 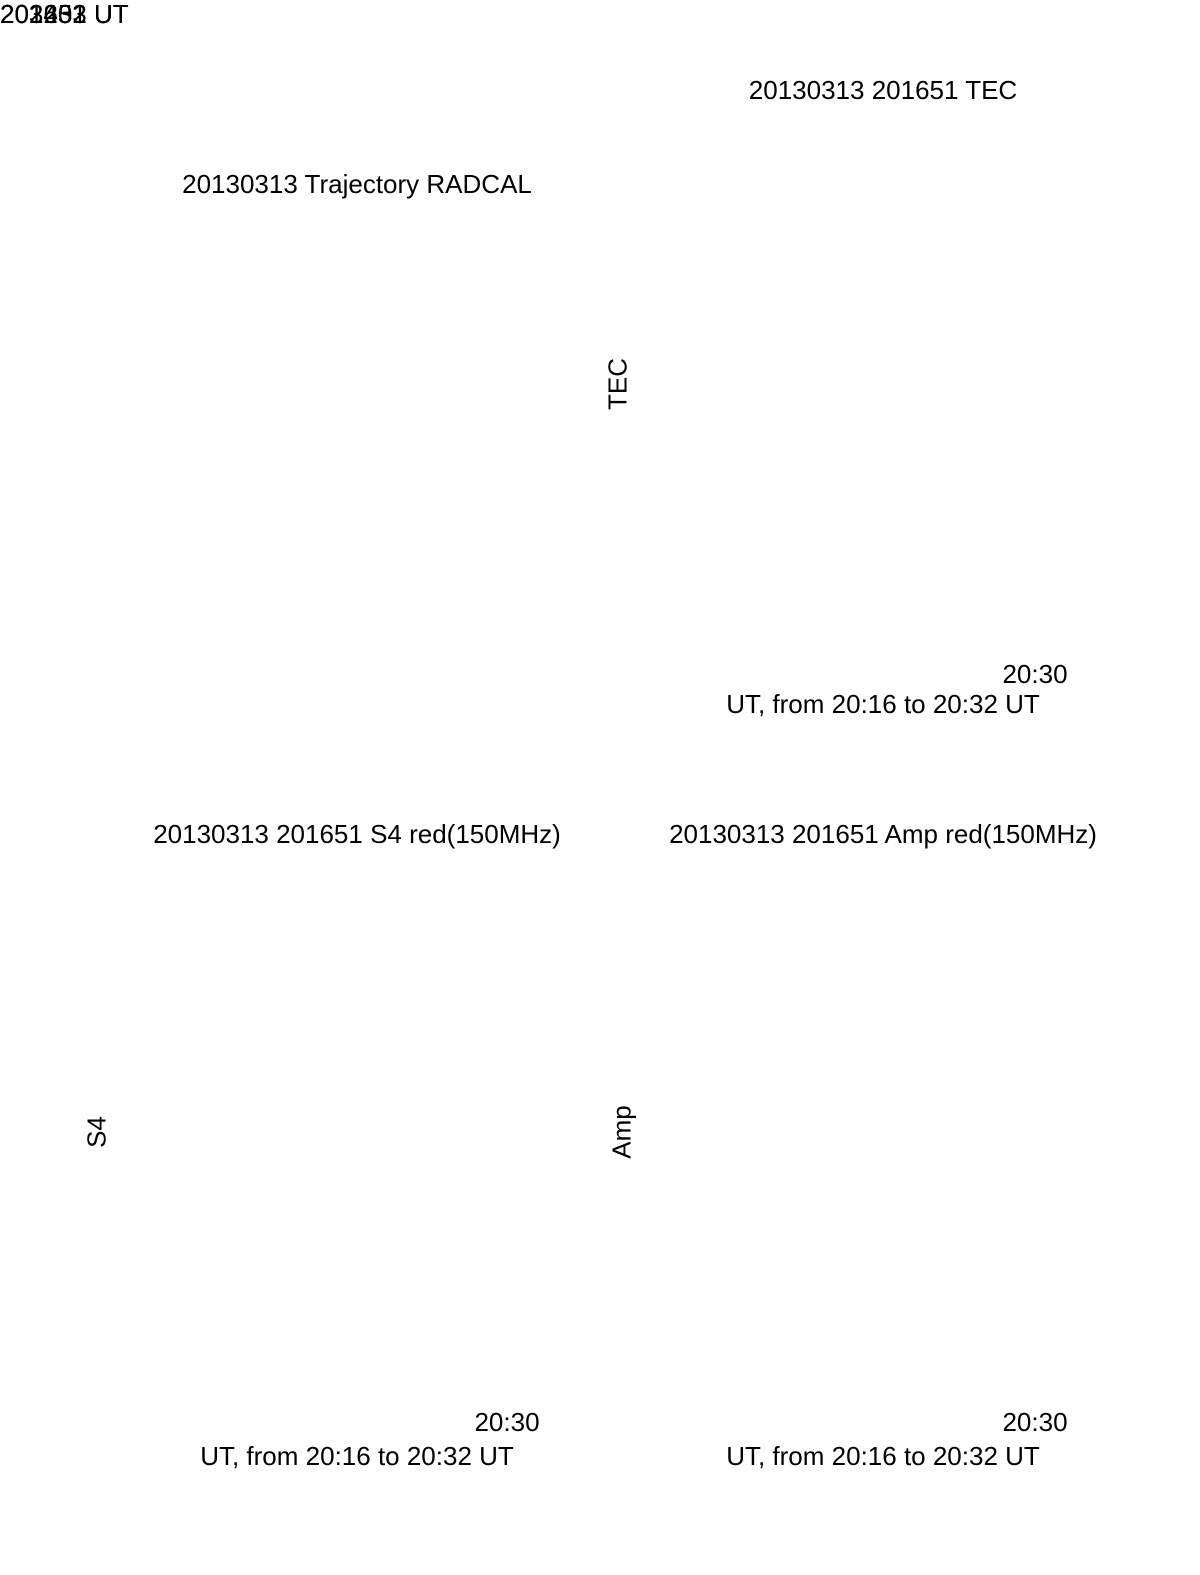 I want to click on trajectory-annotation-start: 201651 UT, so click(x=64, y=14).